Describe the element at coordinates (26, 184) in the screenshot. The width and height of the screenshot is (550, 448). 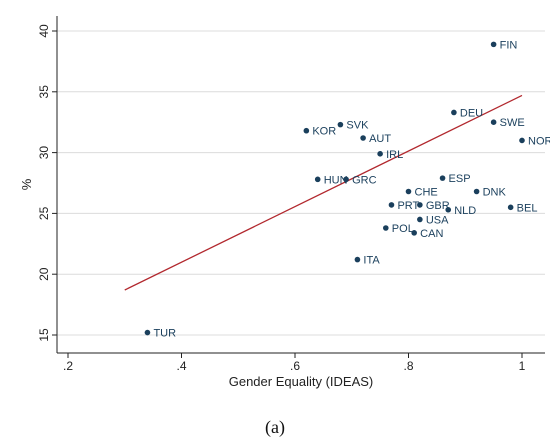
I see `y-axis-label: %` at that location.